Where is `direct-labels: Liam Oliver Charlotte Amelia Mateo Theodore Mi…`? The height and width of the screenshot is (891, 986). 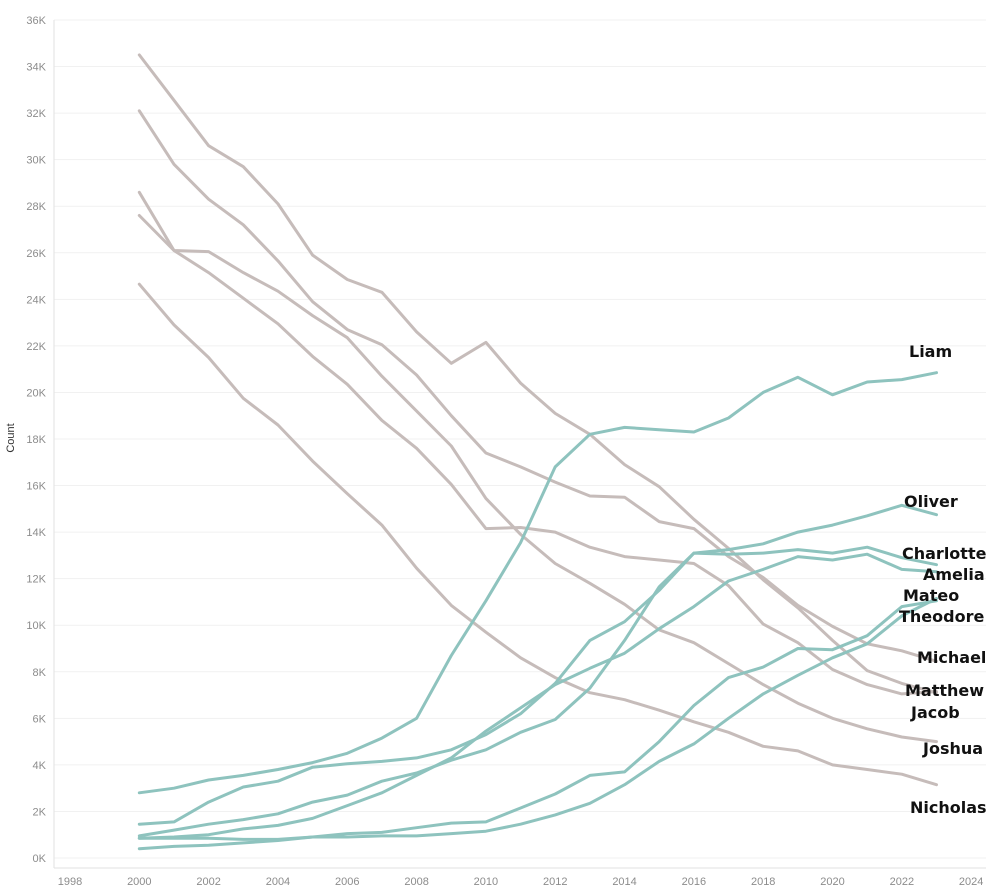 direct-labels: Liam Oliver Charlotte Amelia Mateo Theodore Mi… is located at coordinates (942, 579).